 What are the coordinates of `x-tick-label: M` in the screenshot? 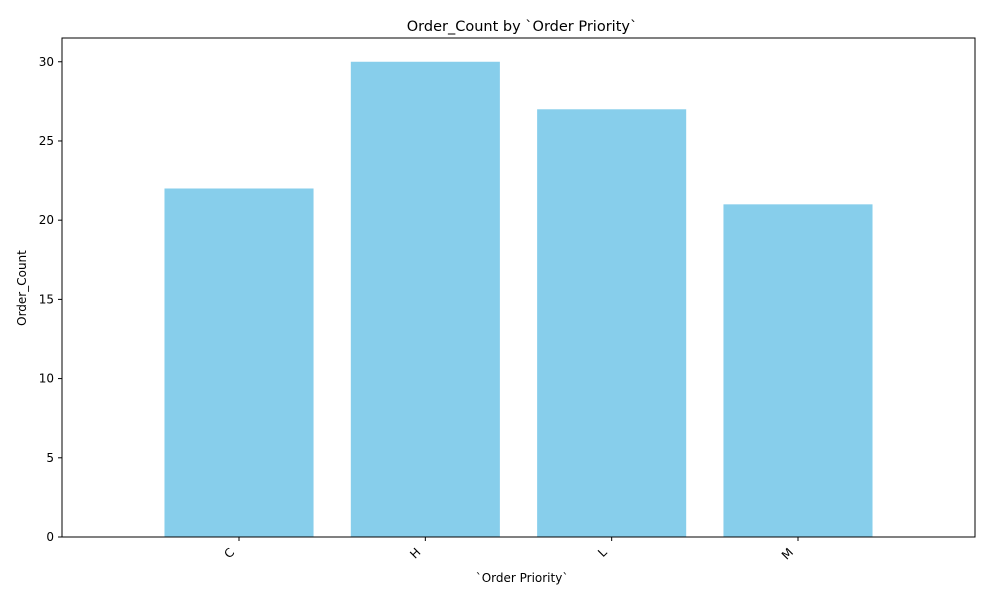 It's located at (787, 553).